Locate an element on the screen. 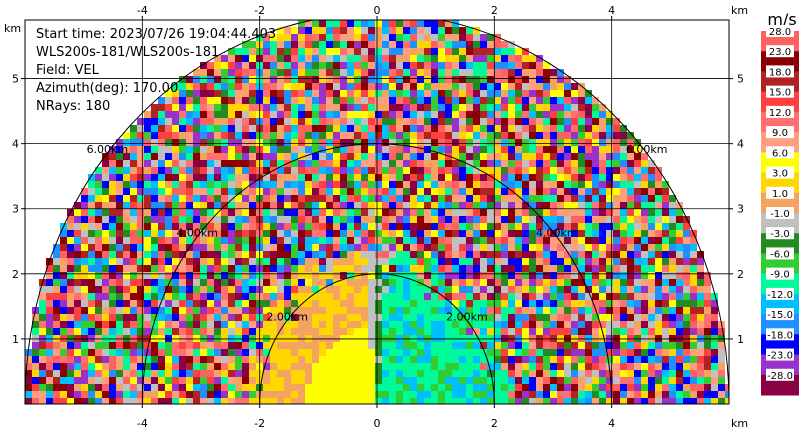 This screenshot has height=435, width=800. x-tick-label-top: 2 is located at coordinates (494, 10).